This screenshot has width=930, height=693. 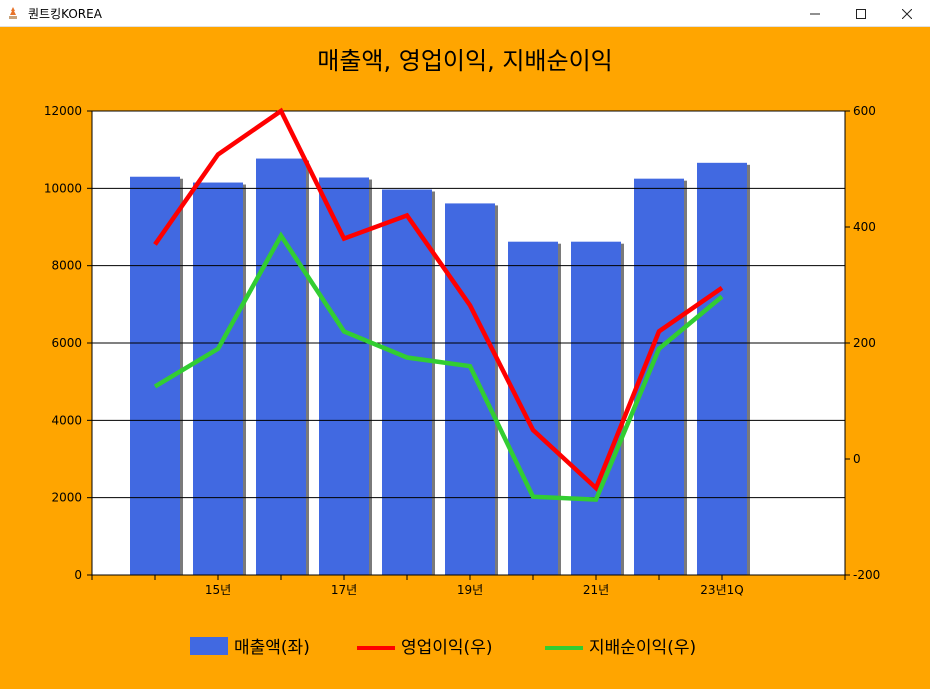 What do you see at coordinates (465, 13) in the screenshot?
I see `window-titlebar: 퀀트킹KOREA` at bounding box center [465, 13].